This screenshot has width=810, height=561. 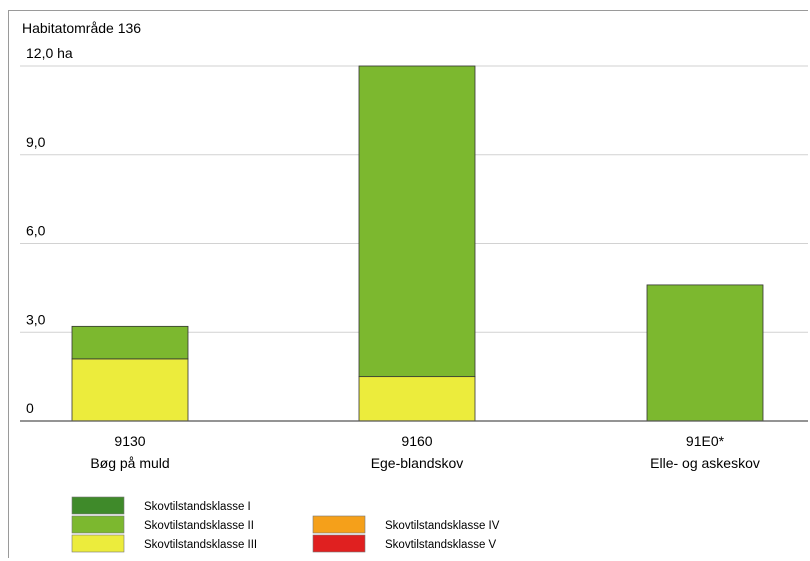 What do you see at coordinates (49, 230) in the screenshot?
I see `y-axis-ticks: 0 3,0 6,0 9,0 12,0 ha` at bounding box center [49, 230].